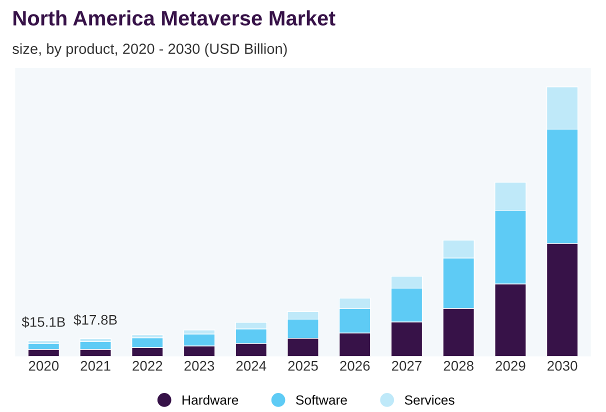 The width and height of the screenshot is (606, 412). What do you see at coordinates (511, 365) in the screenshot?
I see `x-tick-label: 2029` at bounding box center [511, 365].